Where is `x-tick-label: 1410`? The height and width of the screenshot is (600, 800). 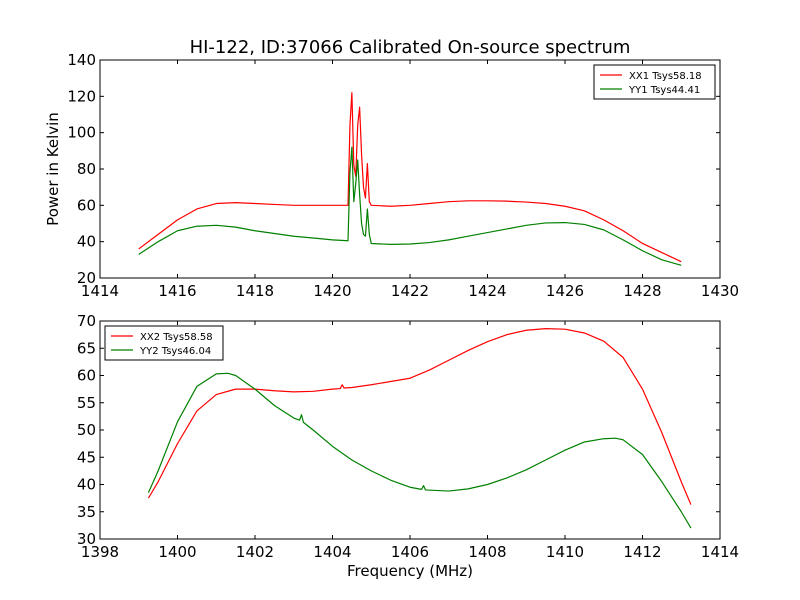
x-tick-label: 1410 is located at coordinates (565, 552).